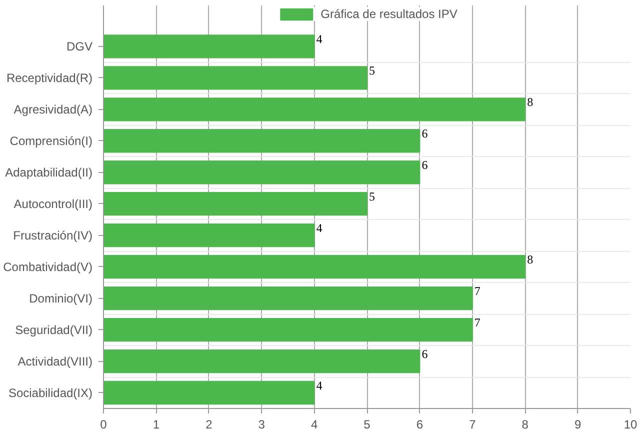 This screenshot has width=639, height=431. Describe the element at coordinates (156, 424) in the screenshot. I see `x-tick-label: 1` at that location.